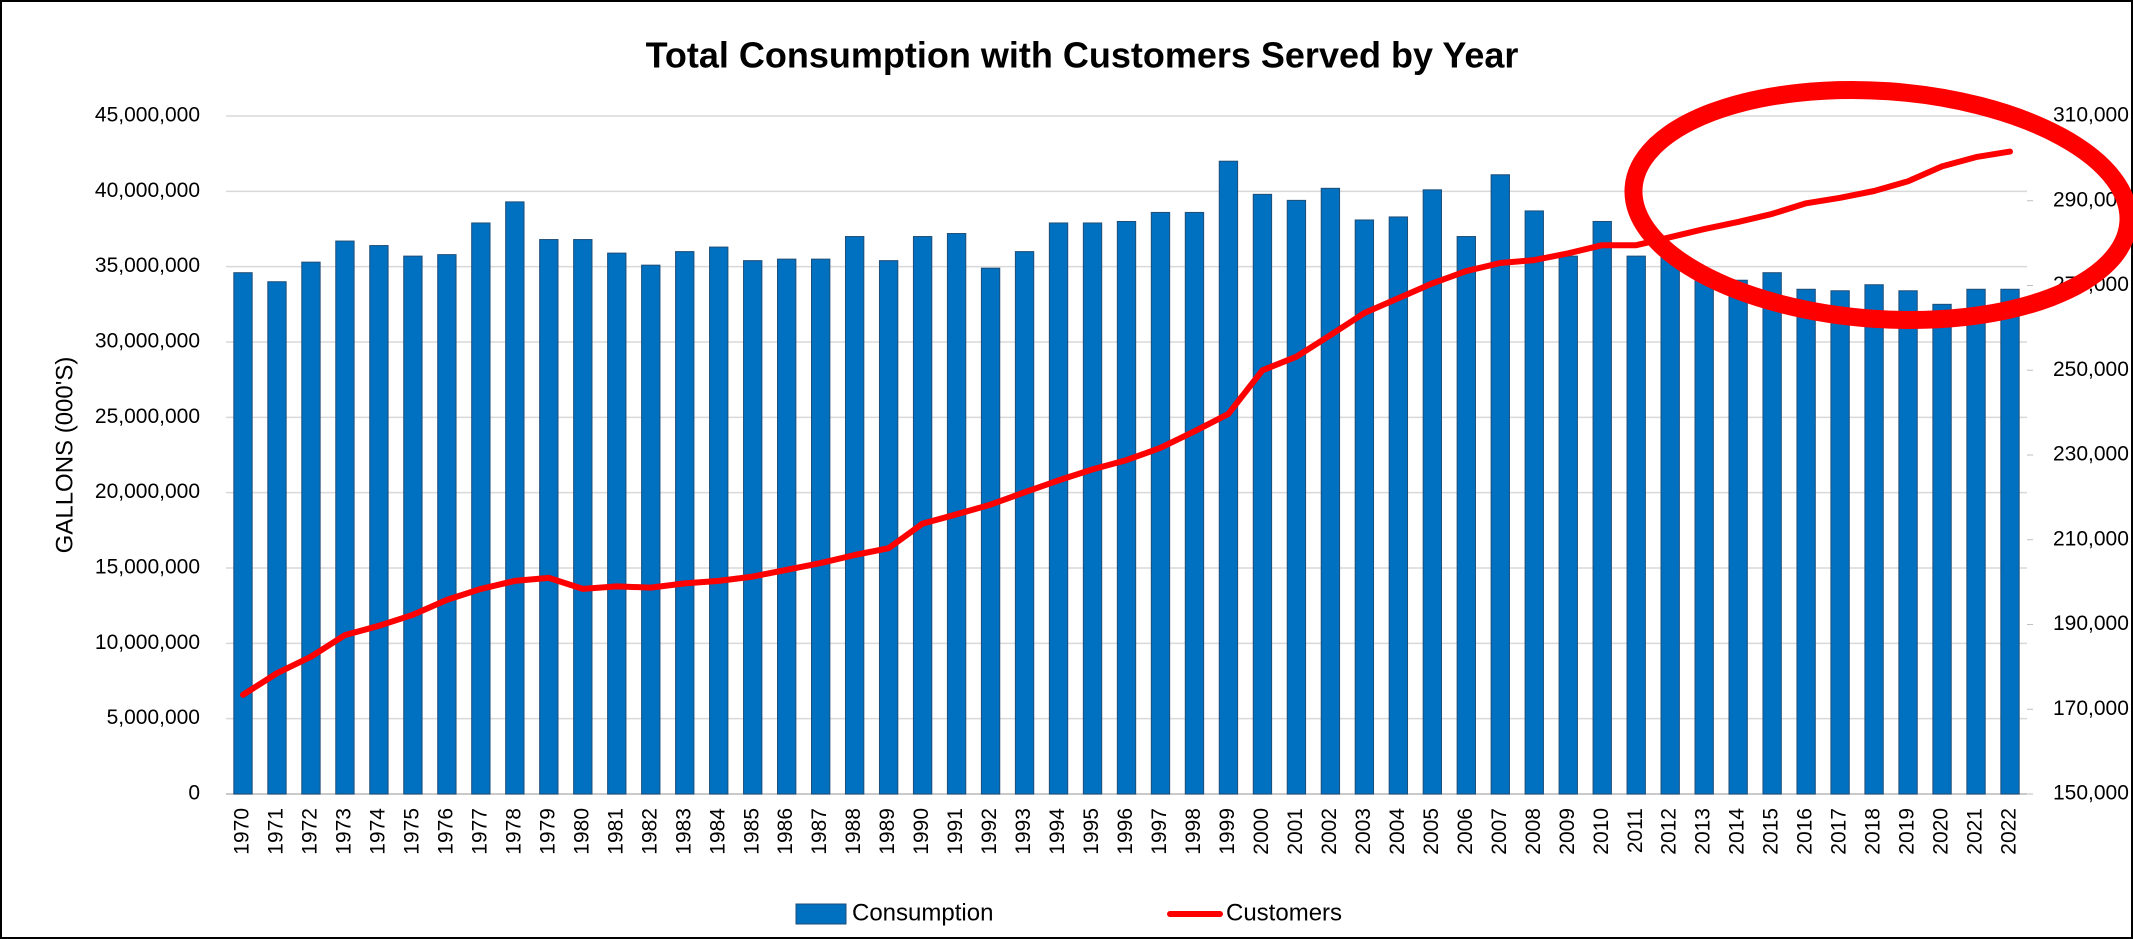 This screenshot has height=939, width=2133. Describe the element at coordinates (1533, 831) in the screenshot. I see `x-tick-label: 2008` at that location.